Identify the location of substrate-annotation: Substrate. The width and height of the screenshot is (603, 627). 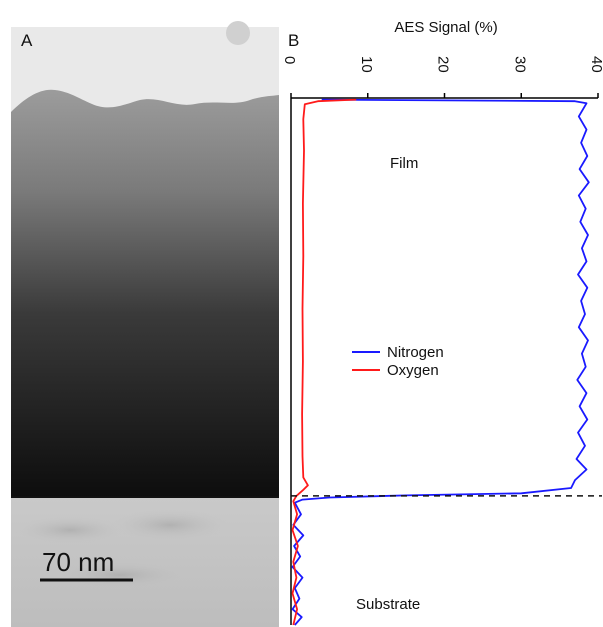
(388, 604).